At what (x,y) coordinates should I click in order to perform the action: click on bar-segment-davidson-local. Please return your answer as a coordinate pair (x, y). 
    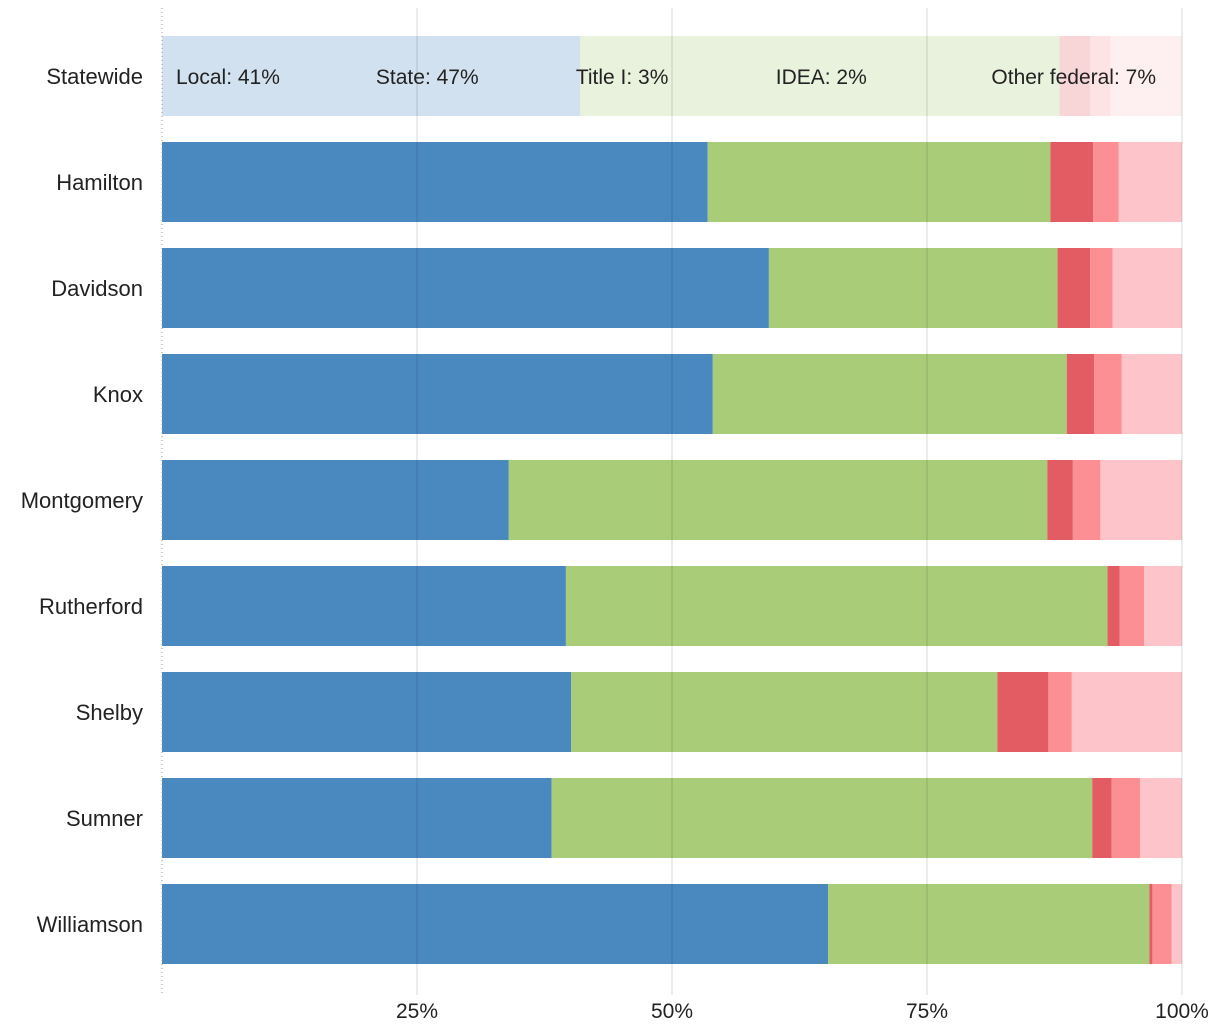
    Looking at the image, I should click on (465, 288).